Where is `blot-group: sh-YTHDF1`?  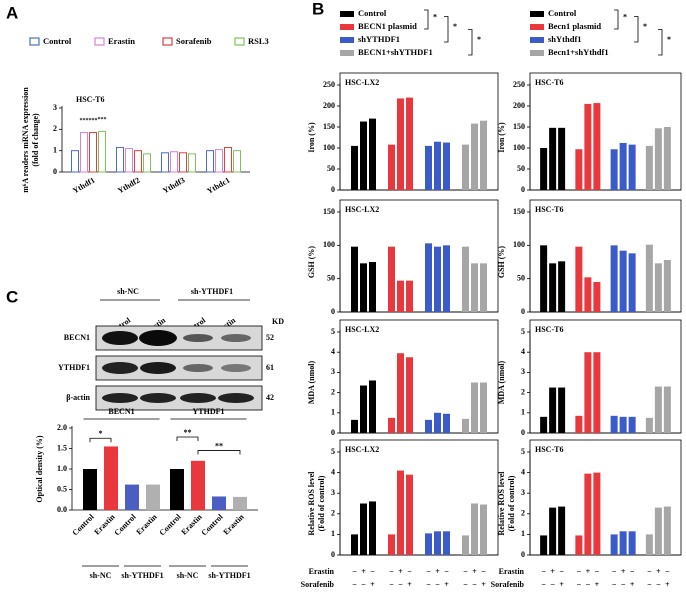
blot-group: sh-YTHDF1 is located at coordinates (212, 291).